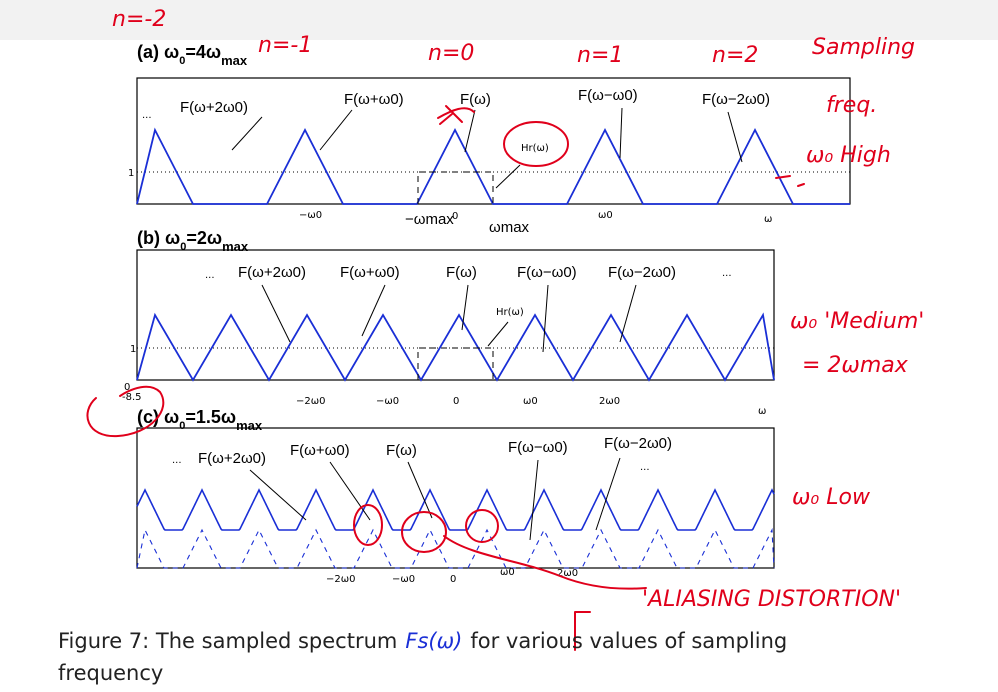 This screenshot has height=692, width=998. I want to click on panel-b-tick-neg-2w0: −2ω0, so click(310, 401).